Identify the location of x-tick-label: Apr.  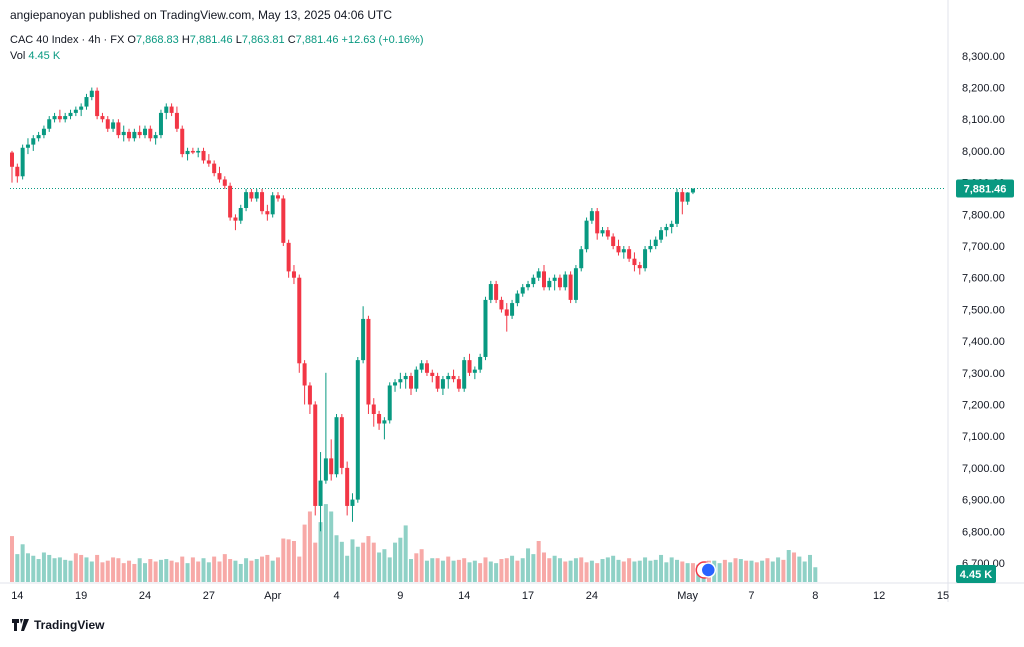
(272, 596).